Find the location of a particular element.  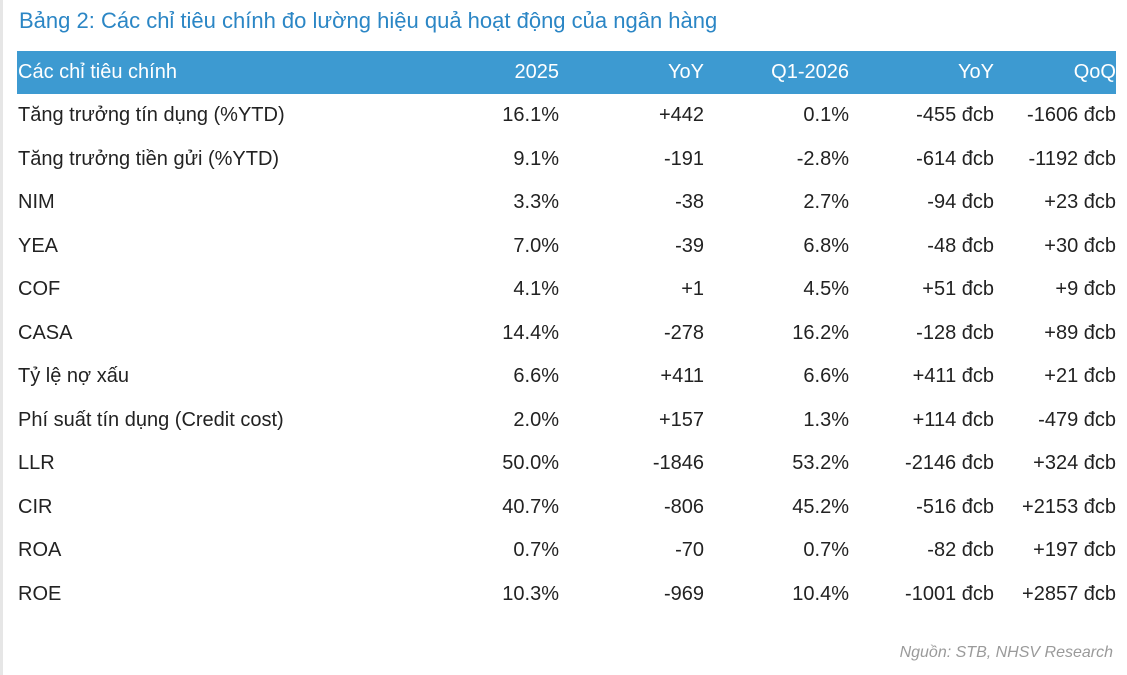

header-cell-metric: Các chỉ tiêu chính is located at coordinates (97, 72).